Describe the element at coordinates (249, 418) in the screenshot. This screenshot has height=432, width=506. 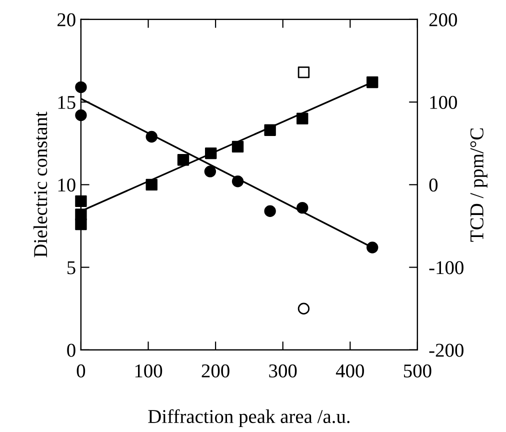
I see `x-axis-title: Diffraction peak area /a.u.` at that location.